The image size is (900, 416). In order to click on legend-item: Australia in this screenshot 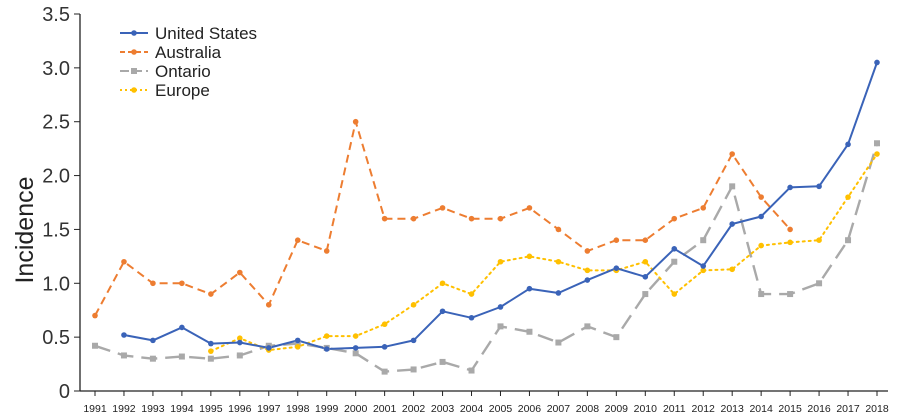, I will do `click(171, 52)`.